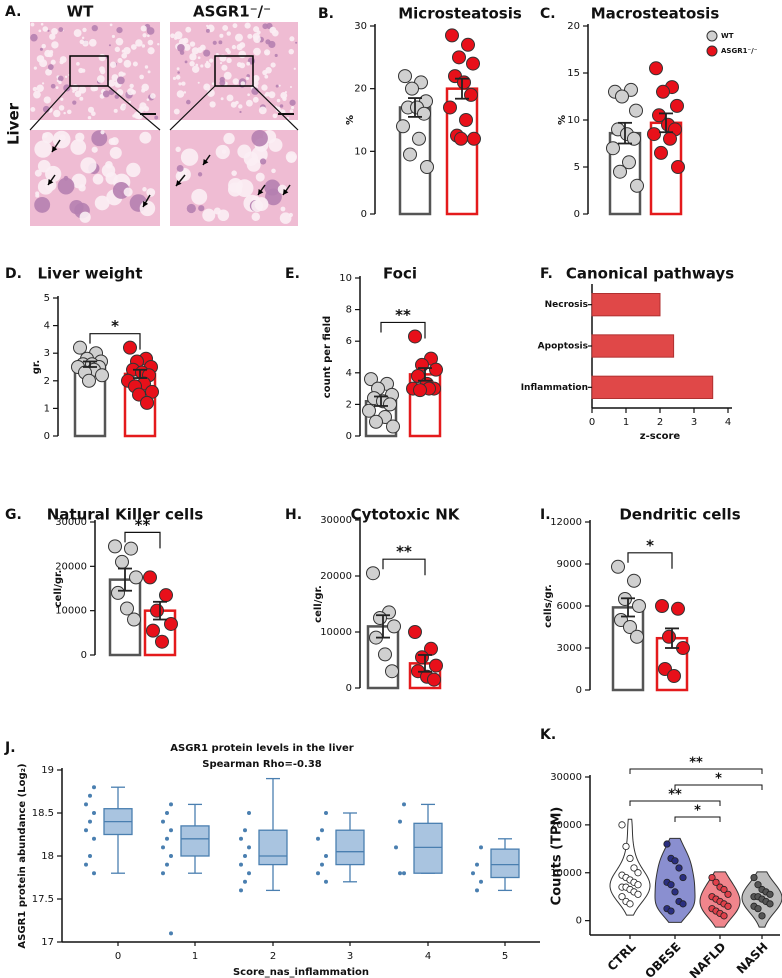 This screenshot has height=978, width=782. I want to click on arrow-head, so click(179, 183).